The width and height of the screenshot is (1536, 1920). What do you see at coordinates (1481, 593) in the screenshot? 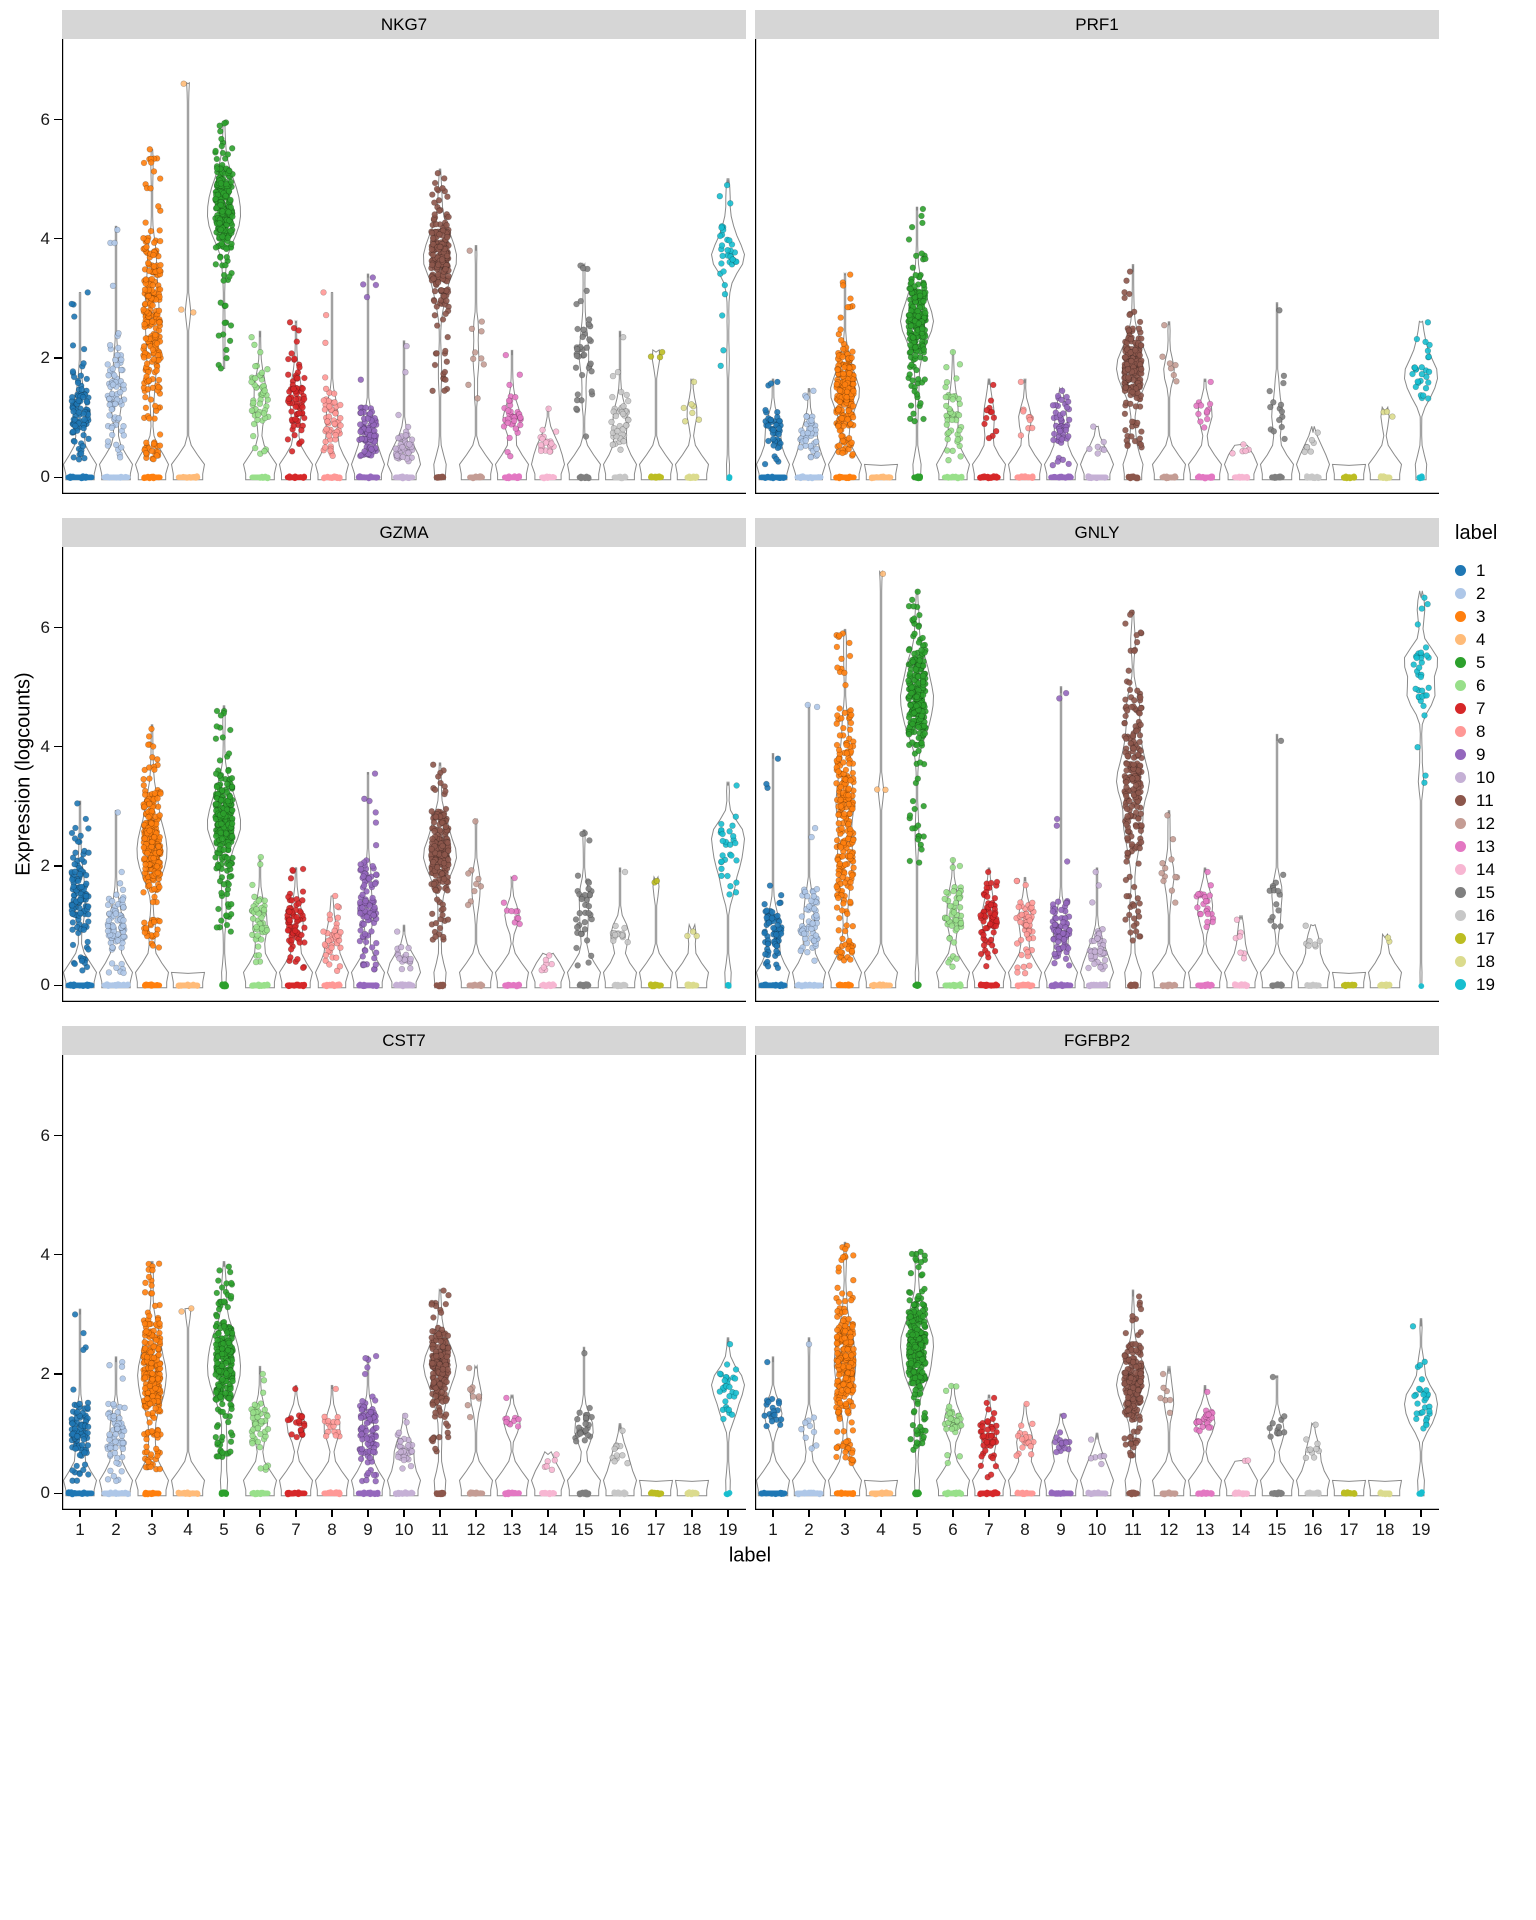
I see `legend-item-label: 2` at bounding box center [1481, 593].